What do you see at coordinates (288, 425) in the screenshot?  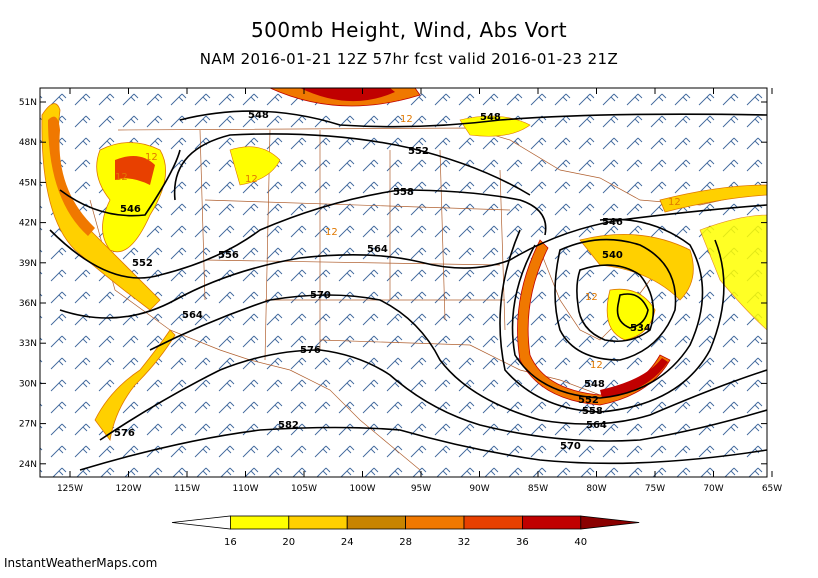 I see `height-label: 582` at bounding box center [288, 425].